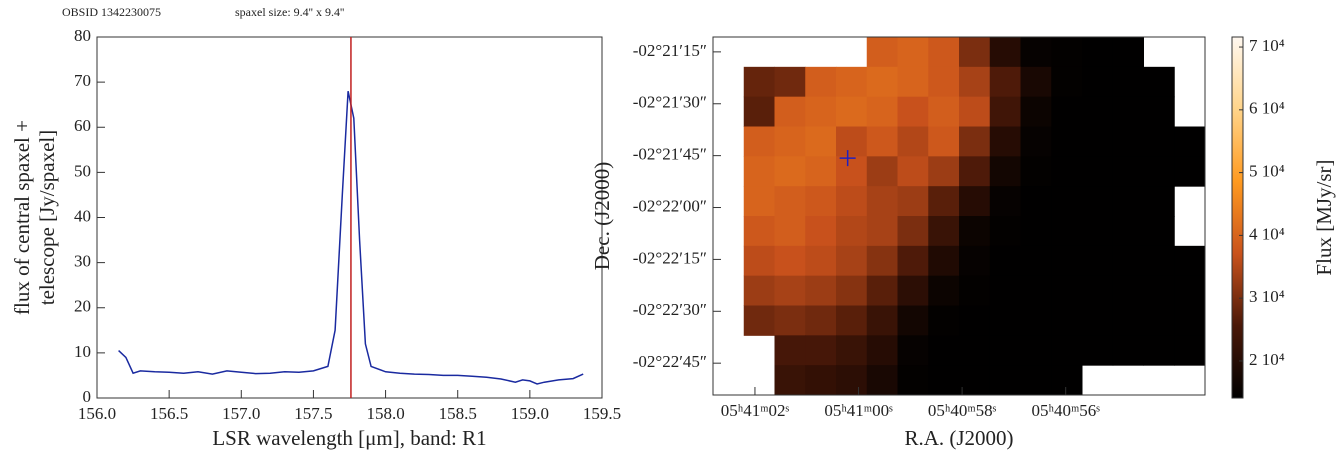  I want to click on x-tick-label: 158.0, so click(385, 413).